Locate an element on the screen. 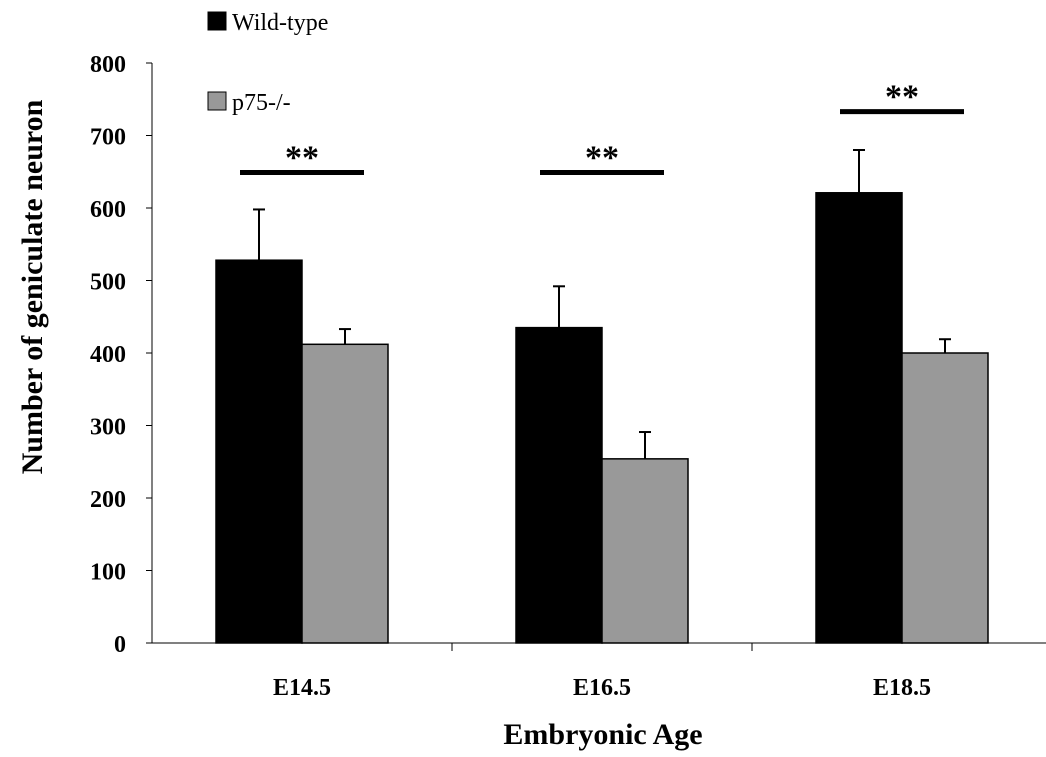 Image resolution: width=1046 pixels, height=757 pixels. legend-swatch-wild-type is located at coordinates (217, 21).